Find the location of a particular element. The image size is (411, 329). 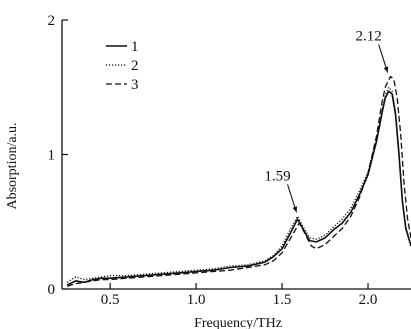

y-axis-label: Absorption/a.u. is located at coordinates (12, 165).